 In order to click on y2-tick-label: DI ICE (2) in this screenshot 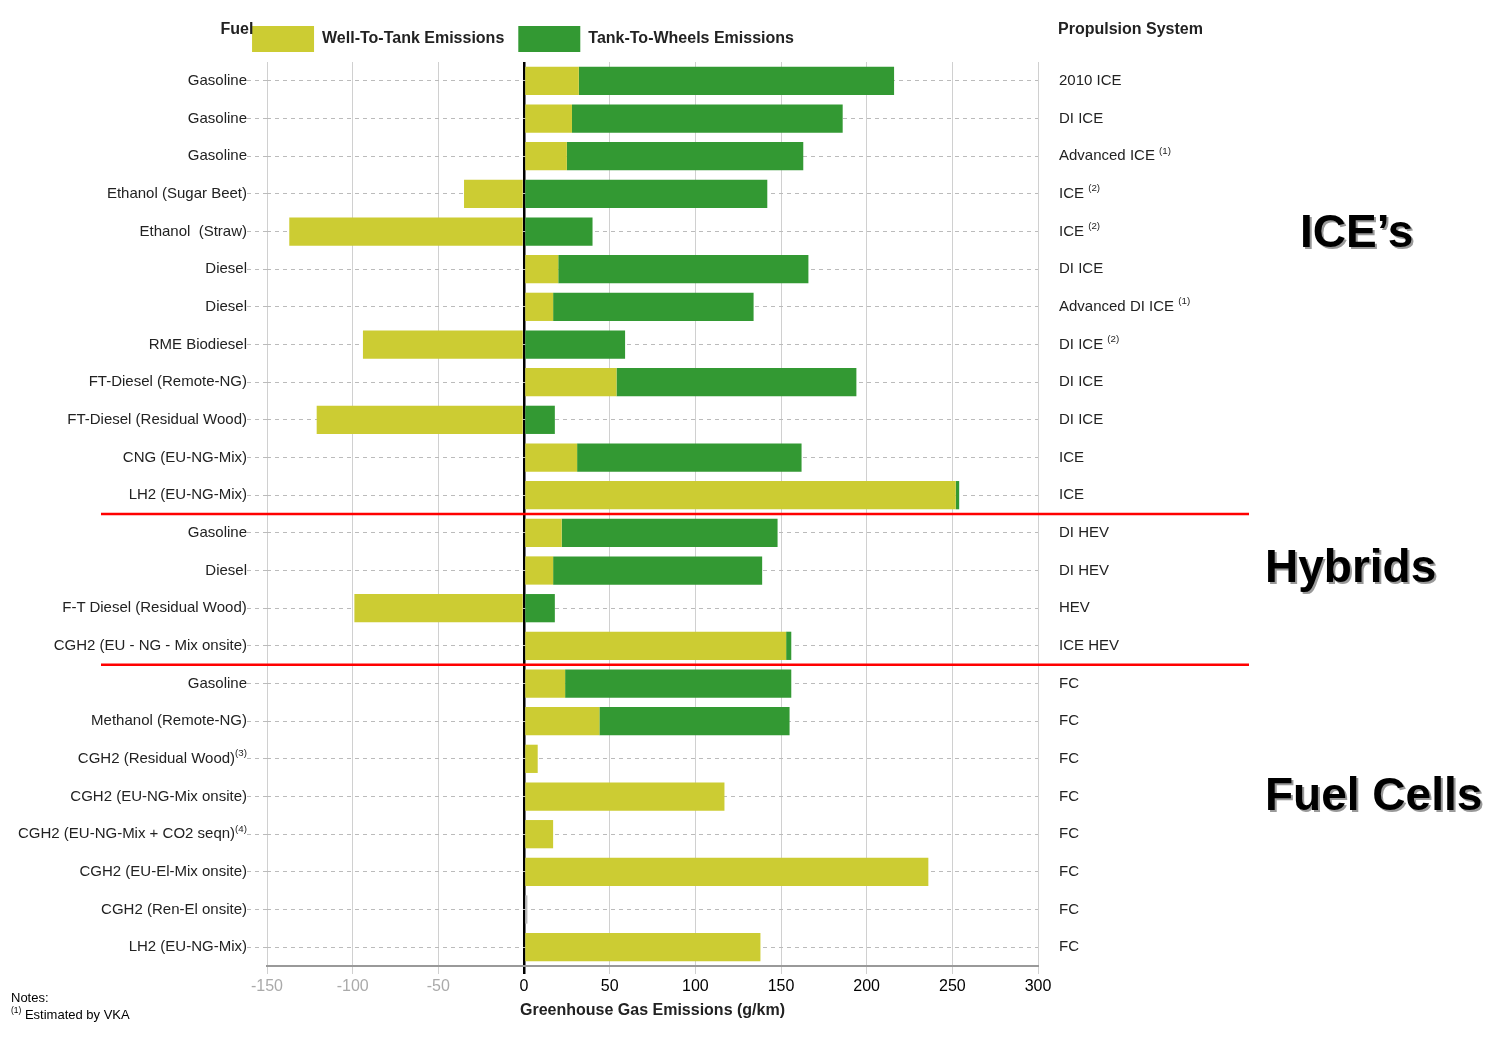, I will do `click(1089, 342)`.